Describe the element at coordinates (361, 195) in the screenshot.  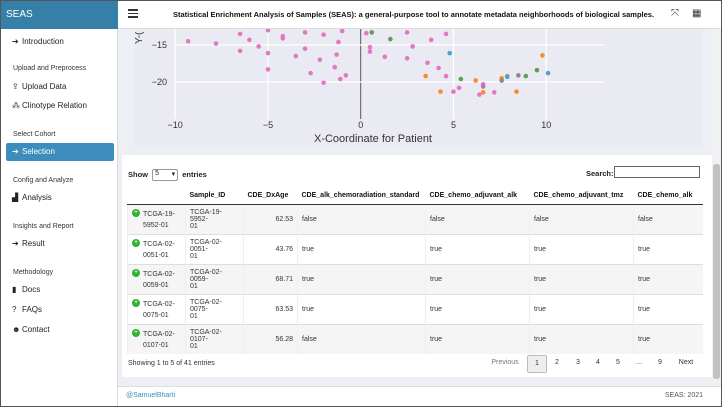
I see `column-header: CDE_alk_chemoradiation_standard` at that location.